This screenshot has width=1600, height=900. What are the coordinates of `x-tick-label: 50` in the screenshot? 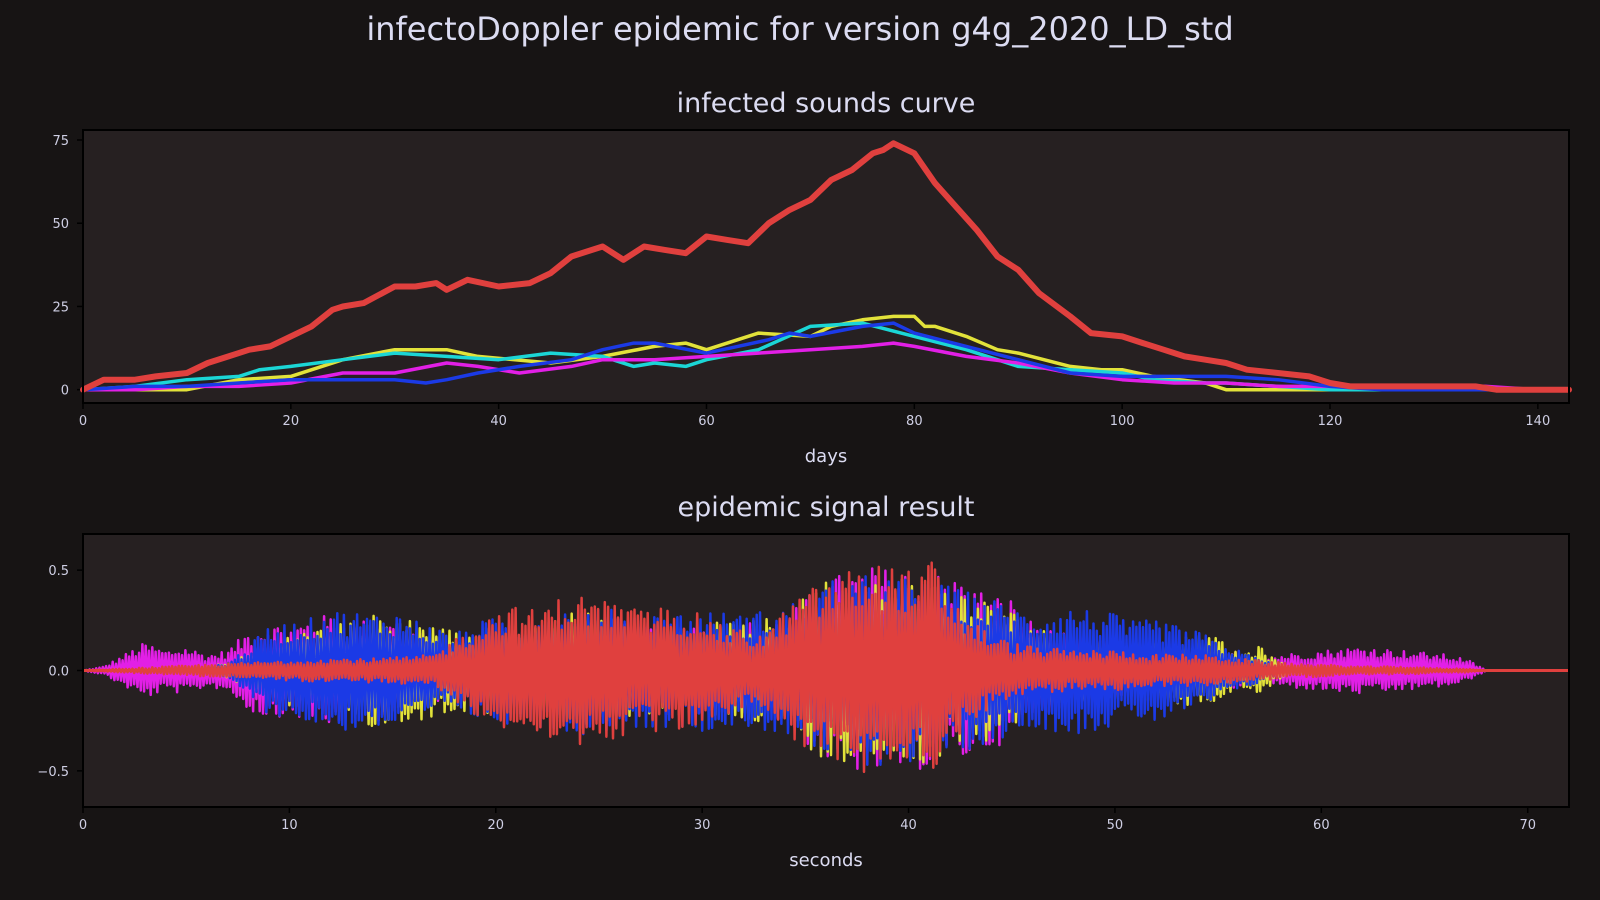 It's located at (1115, 825).